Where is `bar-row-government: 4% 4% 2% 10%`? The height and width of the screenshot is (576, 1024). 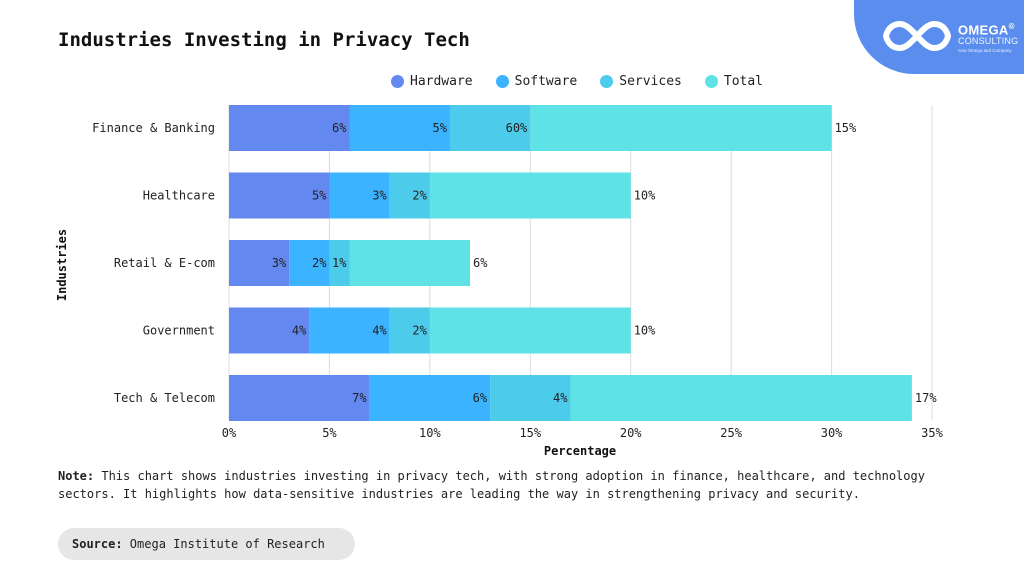 bar-row-government: 4% 4% 2% 10% is located at coordinates (442, 330).